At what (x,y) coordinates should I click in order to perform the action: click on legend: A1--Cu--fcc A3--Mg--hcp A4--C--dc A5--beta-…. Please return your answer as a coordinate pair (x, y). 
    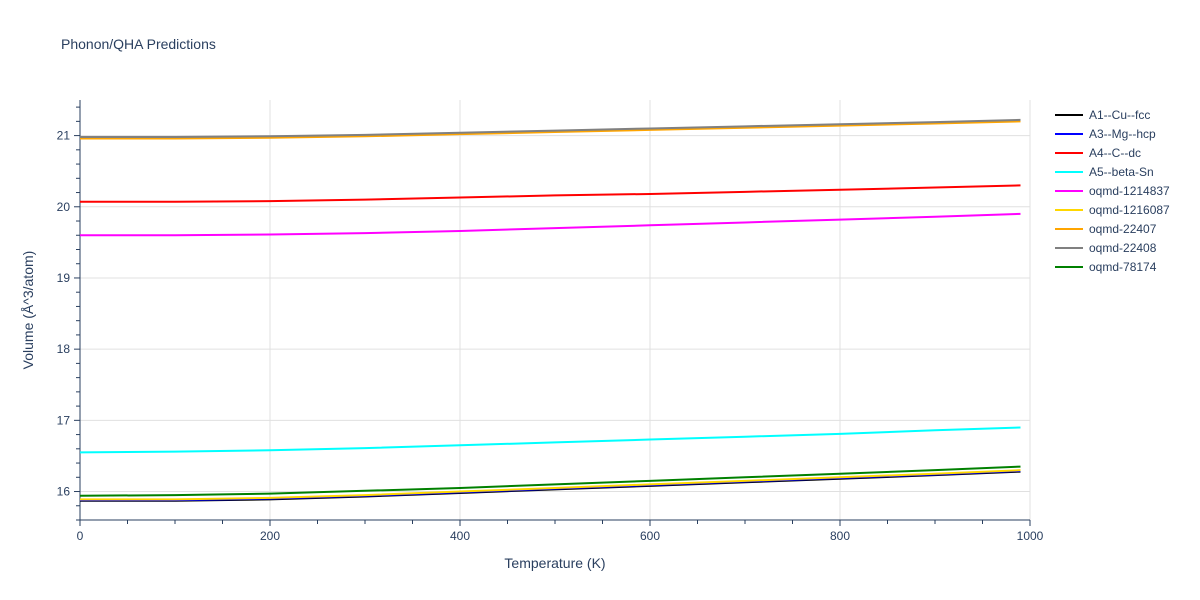
    Looking at the image, I should click on (1112, 191).